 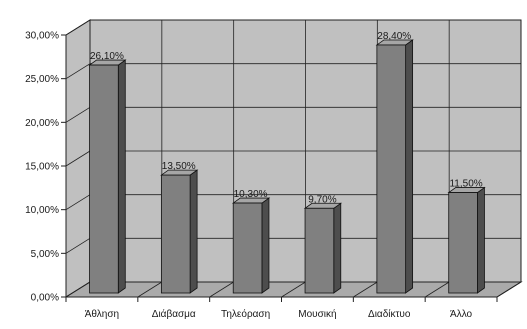 I want to click on data-label: 28,40%, so click(x=394, y=36).